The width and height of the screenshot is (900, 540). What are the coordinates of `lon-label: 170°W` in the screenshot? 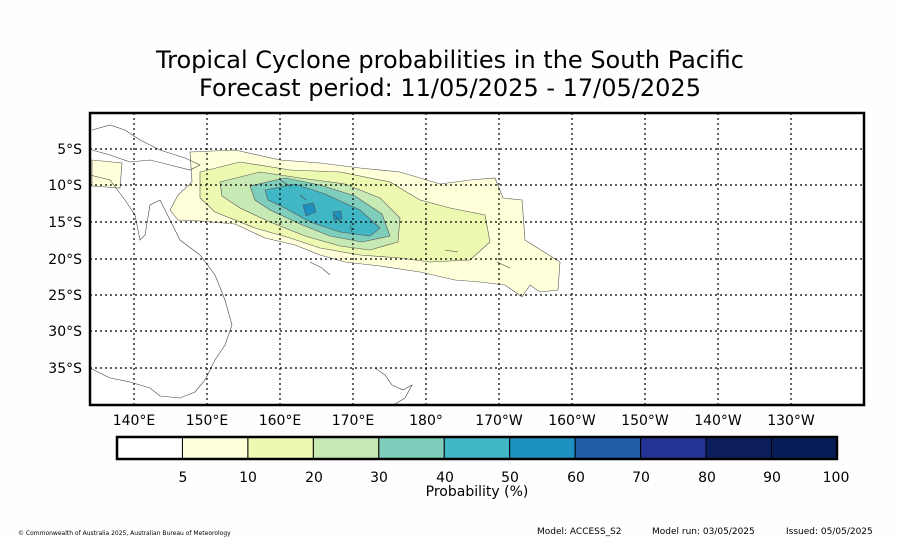 It's located at (499, 421).